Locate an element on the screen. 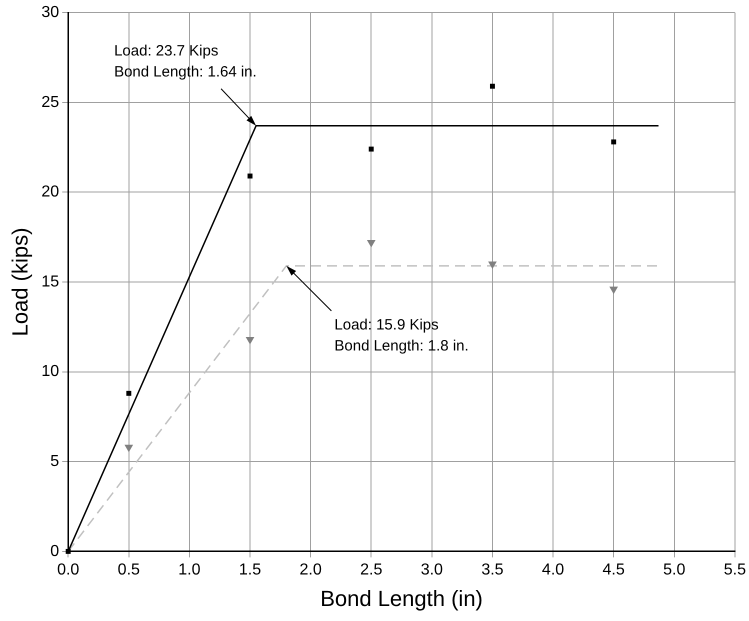  y-tick-label: 10 is located at coordinates (50, 371).